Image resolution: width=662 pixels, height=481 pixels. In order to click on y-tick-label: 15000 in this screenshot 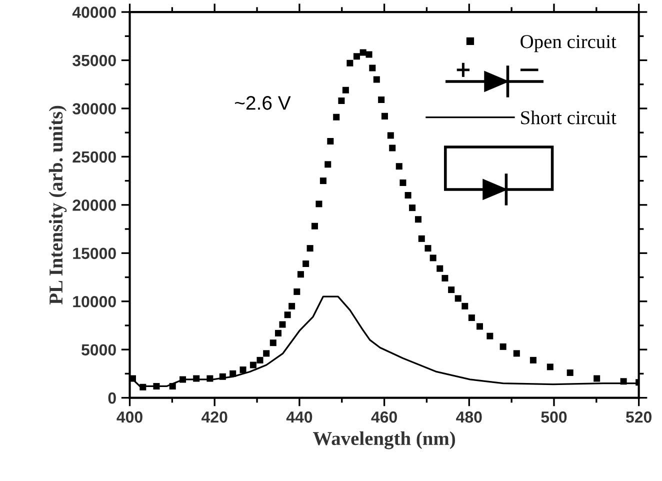, I will do `click(94, 254)`.